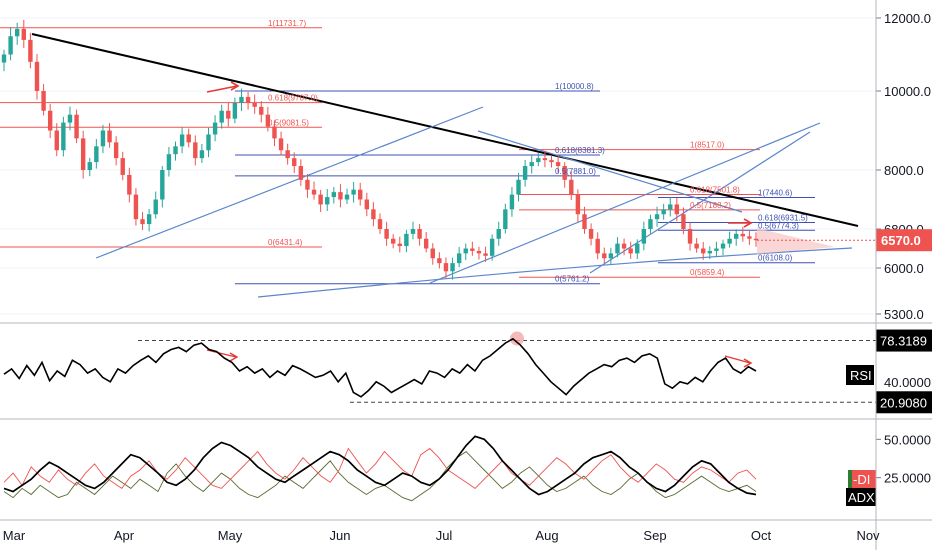 The width and height of the screenshot is (932, 555). What do you see at coordinates (575, 171) in the screenshot?
I see `fib-level-label: 0.5(7881.0)` at bounding box center [575, 171].